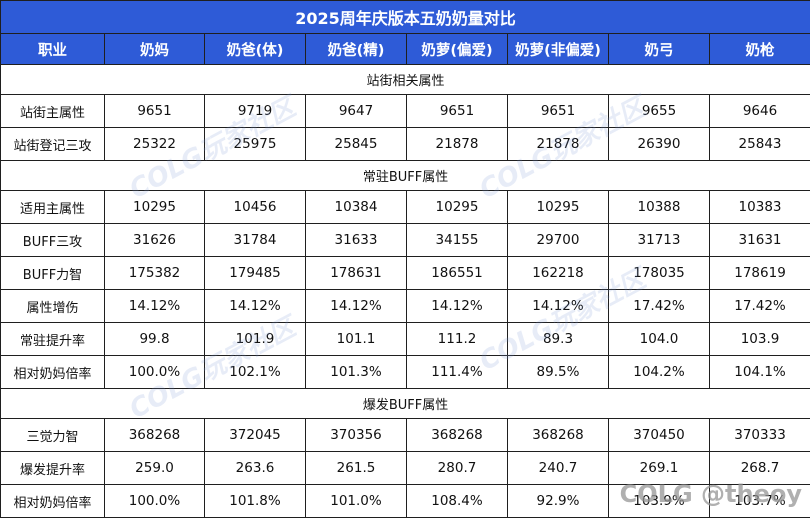 The width and height of the screenshot is (810, 518). Describe the element at coordinates (255, 372) in the screenshot. I see `table-cell: 102.1%` at that location.